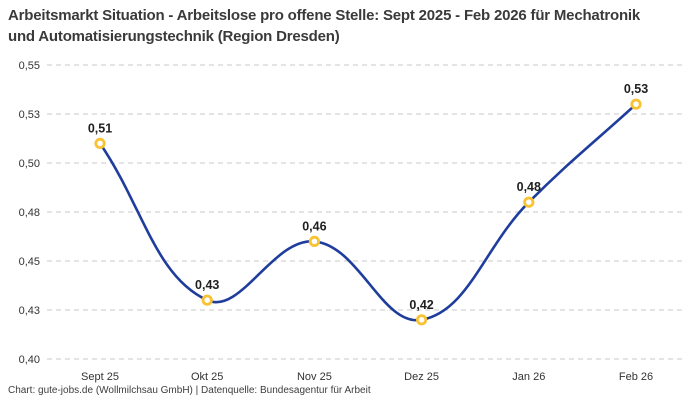 Image resolution: width=700 pixels, height=400 pixels. I want to click on data-point-label: 0,46, so click(314, 226).